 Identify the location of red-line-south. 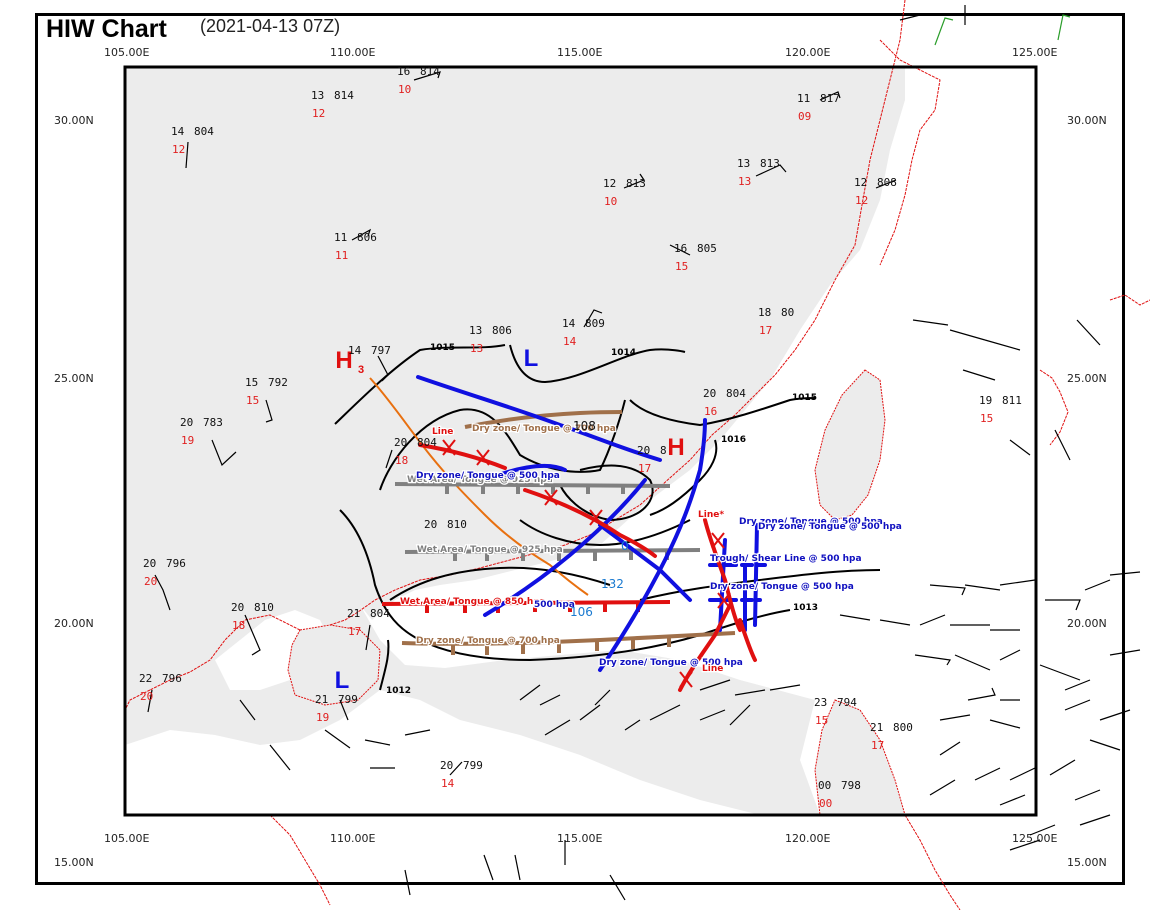
(705, 647).